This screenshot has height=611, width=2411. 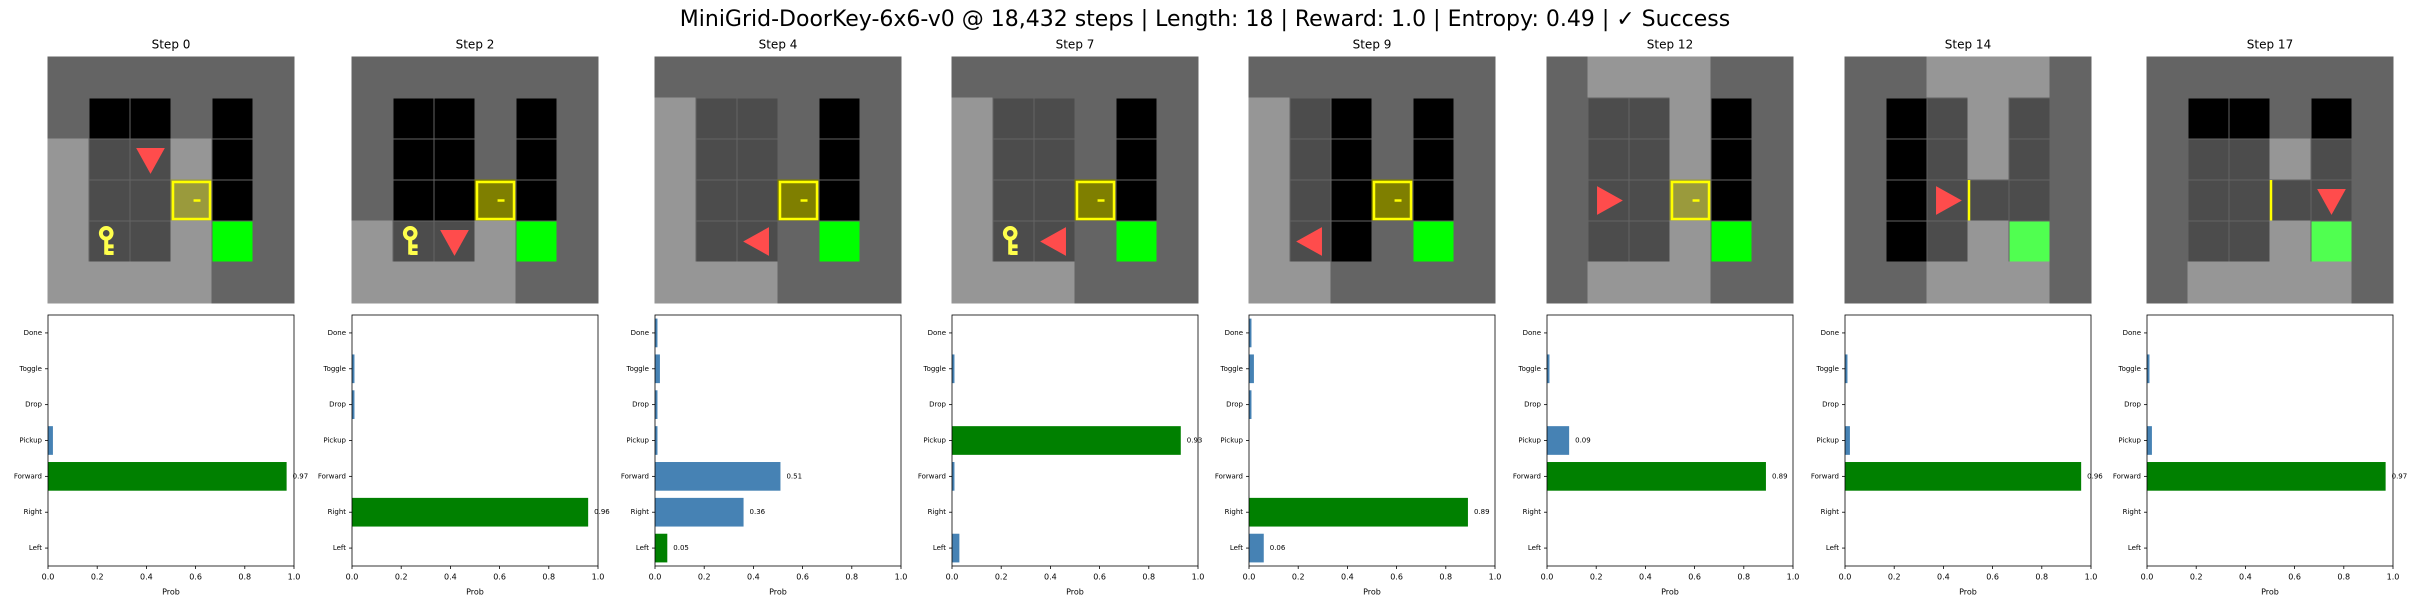 I want to click on x-tick-label: 0.2, so click(x=1596, y=577).